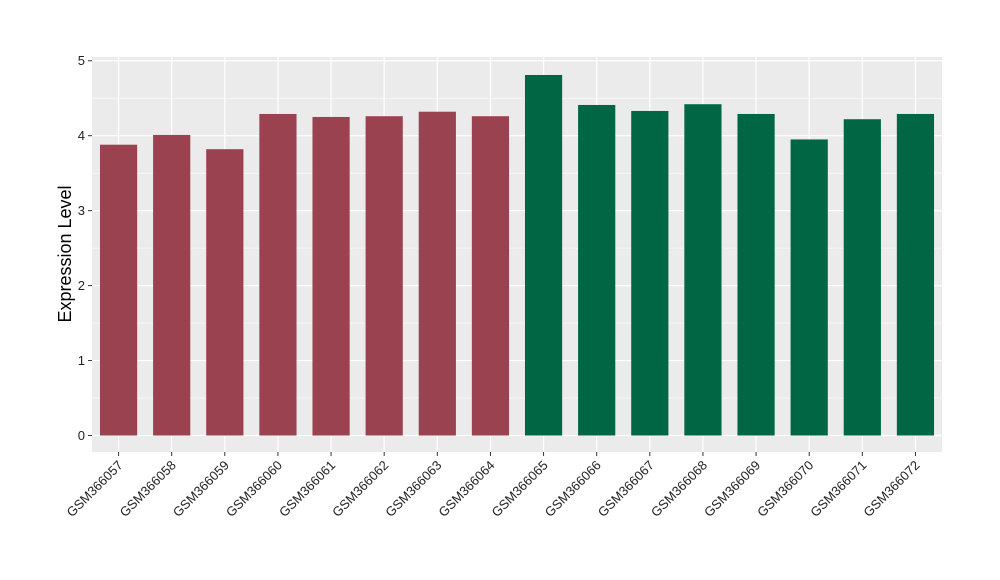 This screenshot has width=1000, height=580. What do you see at coordinates (490, 276) in the screenshot?
I see `bar-gsm366064` at bounding box center [490, 276].